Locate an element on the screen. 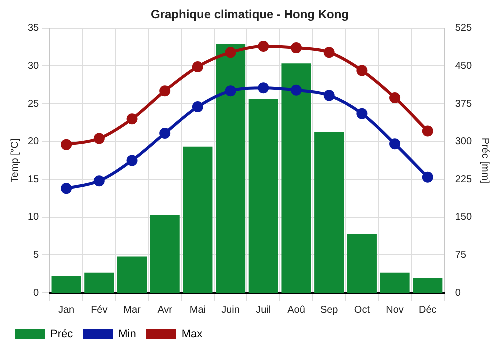 The width and height of the screenshot is (500, 350). y2-tick-label: 450 is located at coordinates (463, 66).